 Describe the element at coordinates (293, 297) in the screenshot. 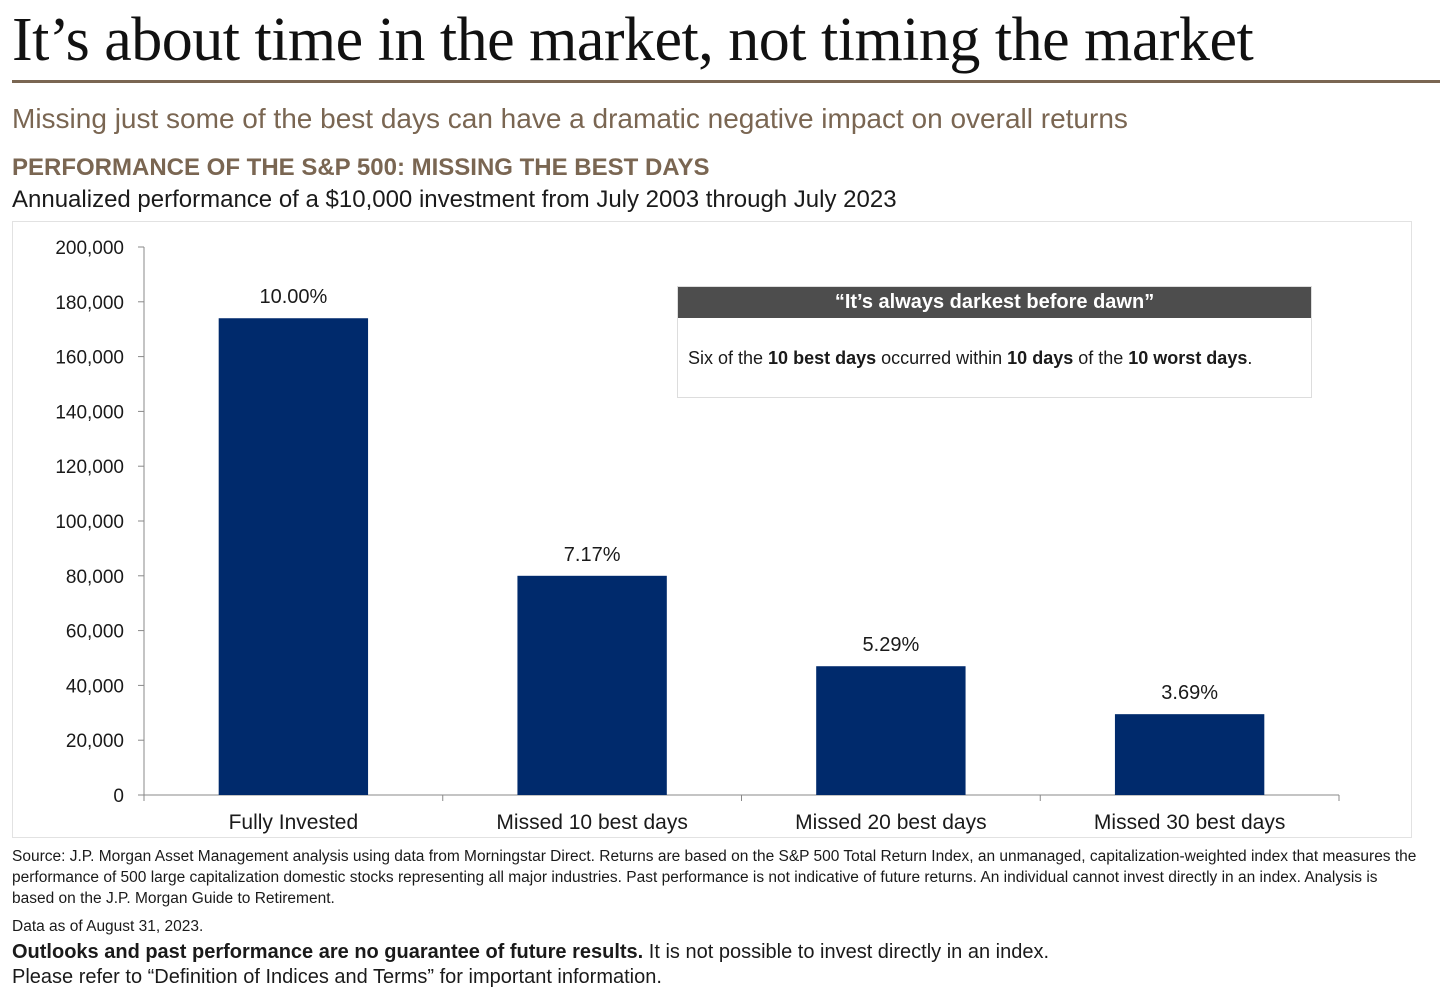

I see `bar-data-label: 10.00%` at that location.